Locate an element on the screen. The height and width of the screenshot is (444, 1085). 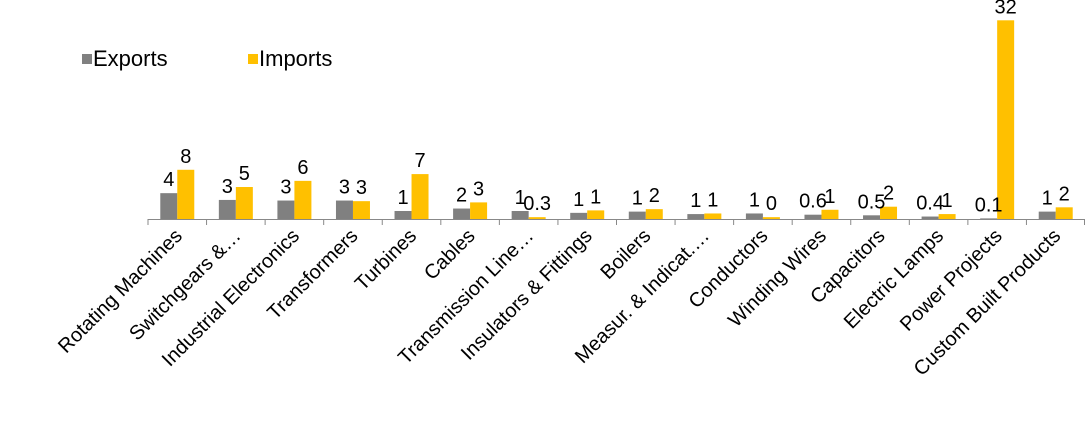
data-label-imports-measur-indicat: 1 is located at coordinates (712, 200).